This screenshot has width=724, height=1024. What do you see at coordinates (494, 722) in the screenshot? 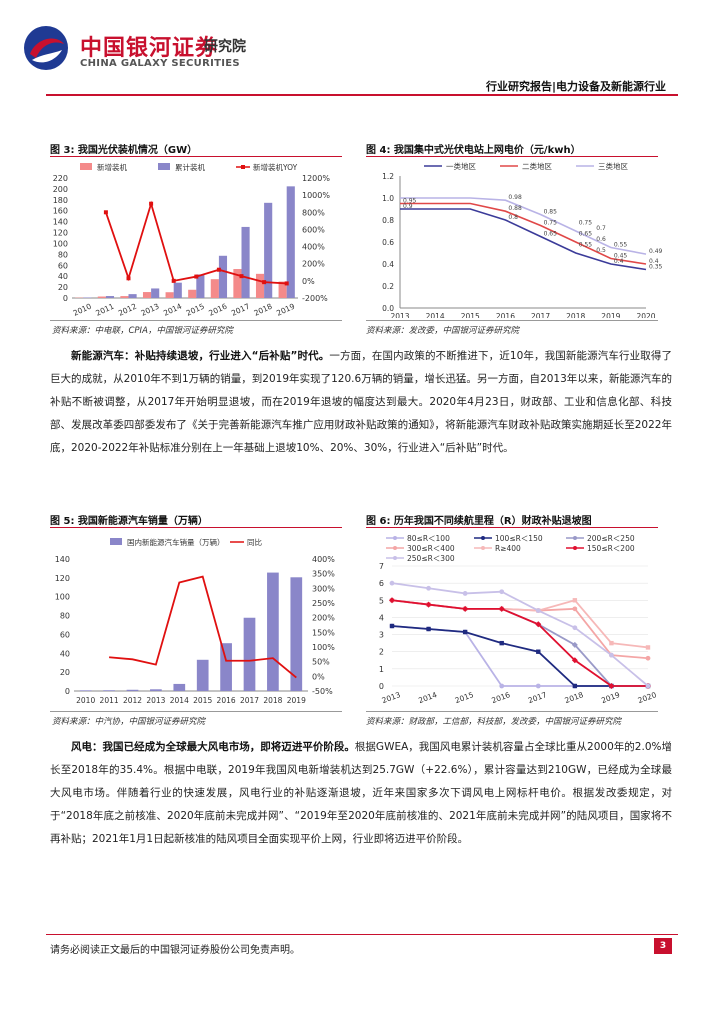
I see `figure-6-source: 资料来源：财政部，工信部，科技部，发改委，中国银河证券研究院` at bounding box center [494, 722].